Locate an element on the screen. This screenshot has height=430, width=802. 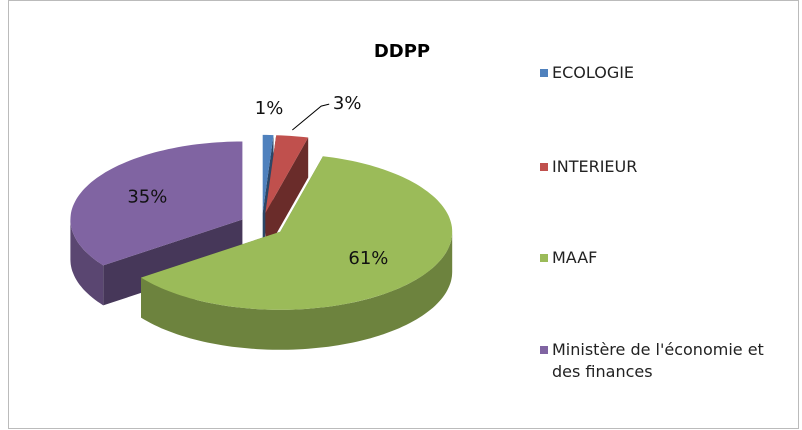
legend-item: INTERIEUR is located at coordinates (665, 167).